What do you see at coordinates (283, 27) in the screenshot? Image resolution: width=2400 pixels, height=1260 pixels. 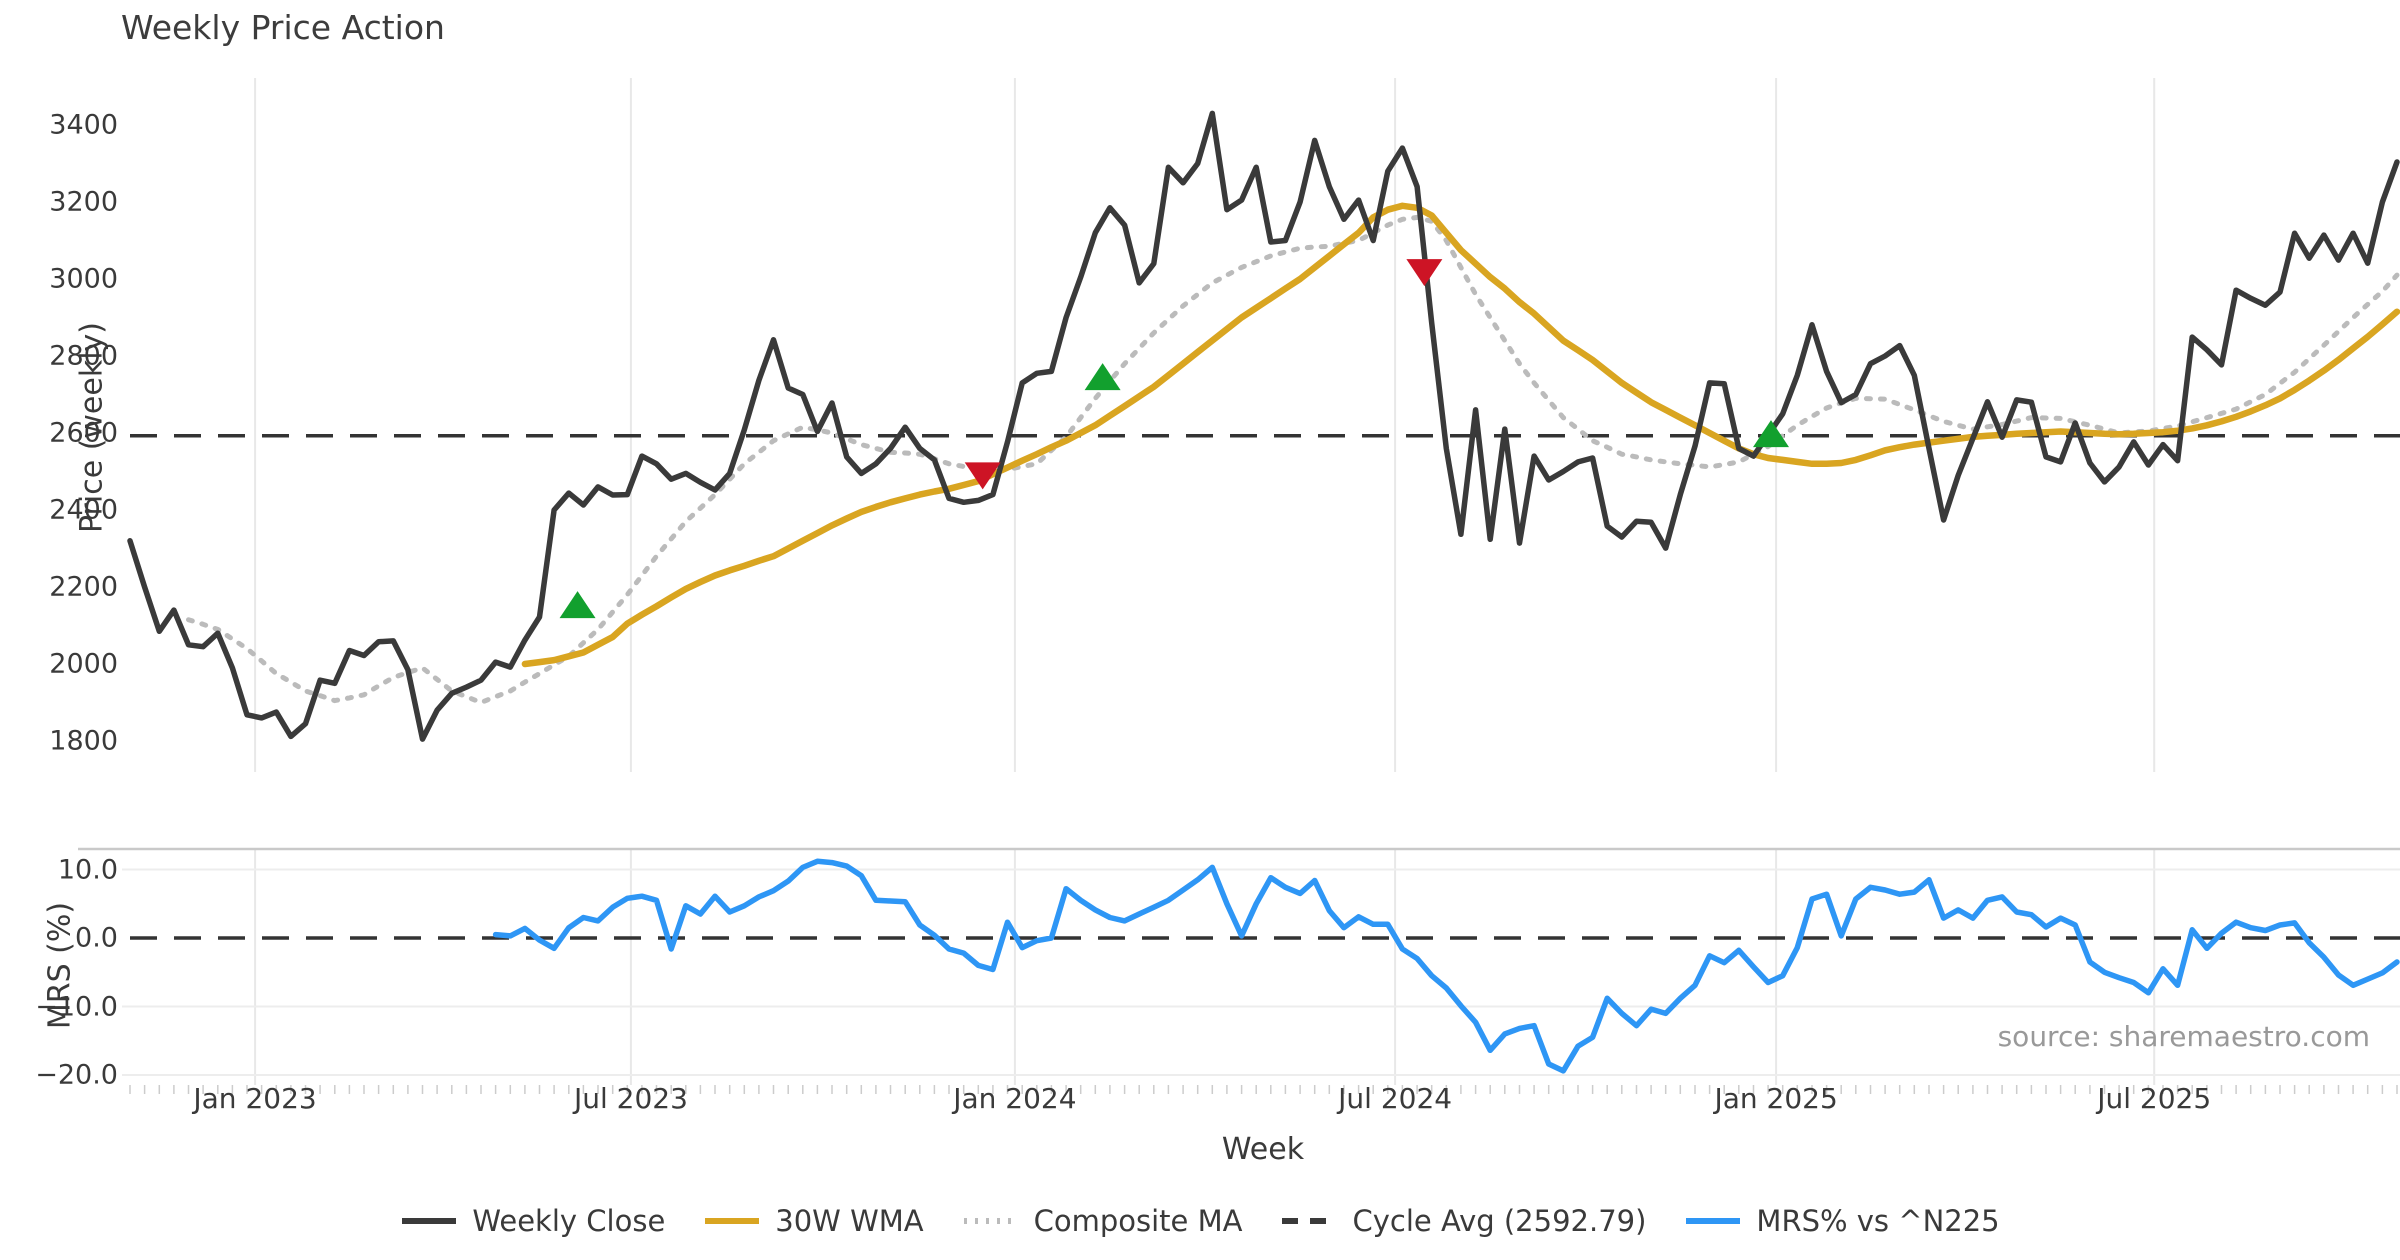 I see `page-title: Weekly Price Action` at bounding box center [283, 27].